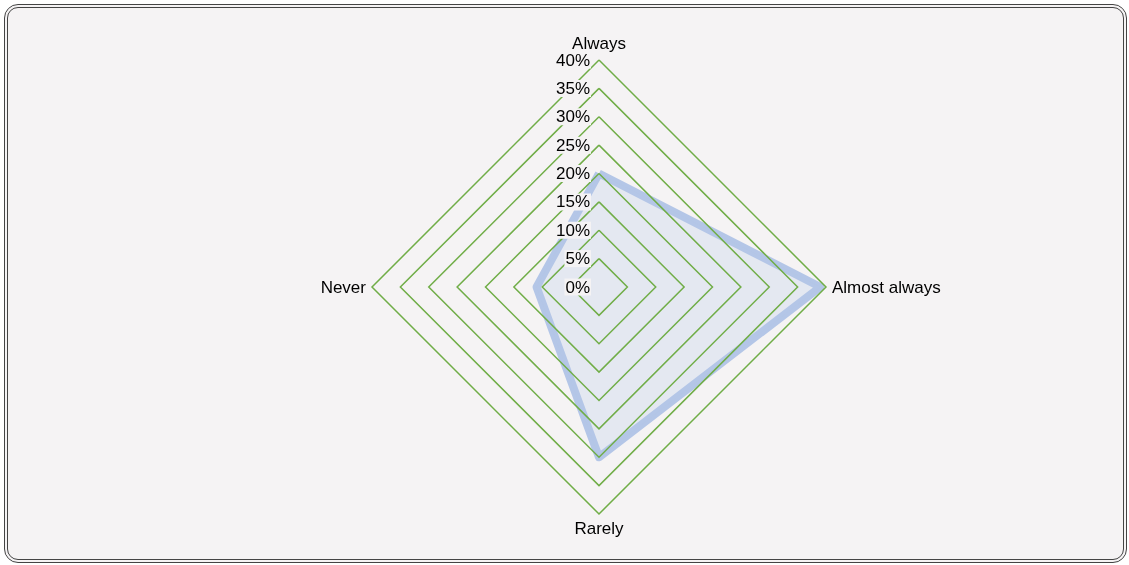 This screenshot has height=565, width=1129. Describe the element at coordinates (599, 528) in the screenshot. I see `spoke-label: Rarely` at that location.